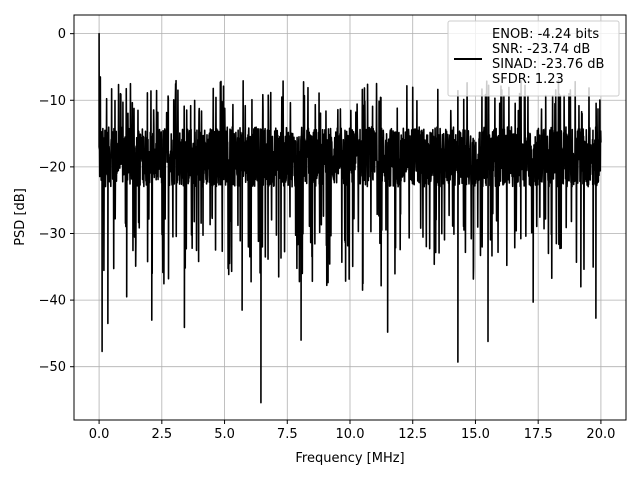  I want to click on y-tick-label: −10, so click(52, 101).